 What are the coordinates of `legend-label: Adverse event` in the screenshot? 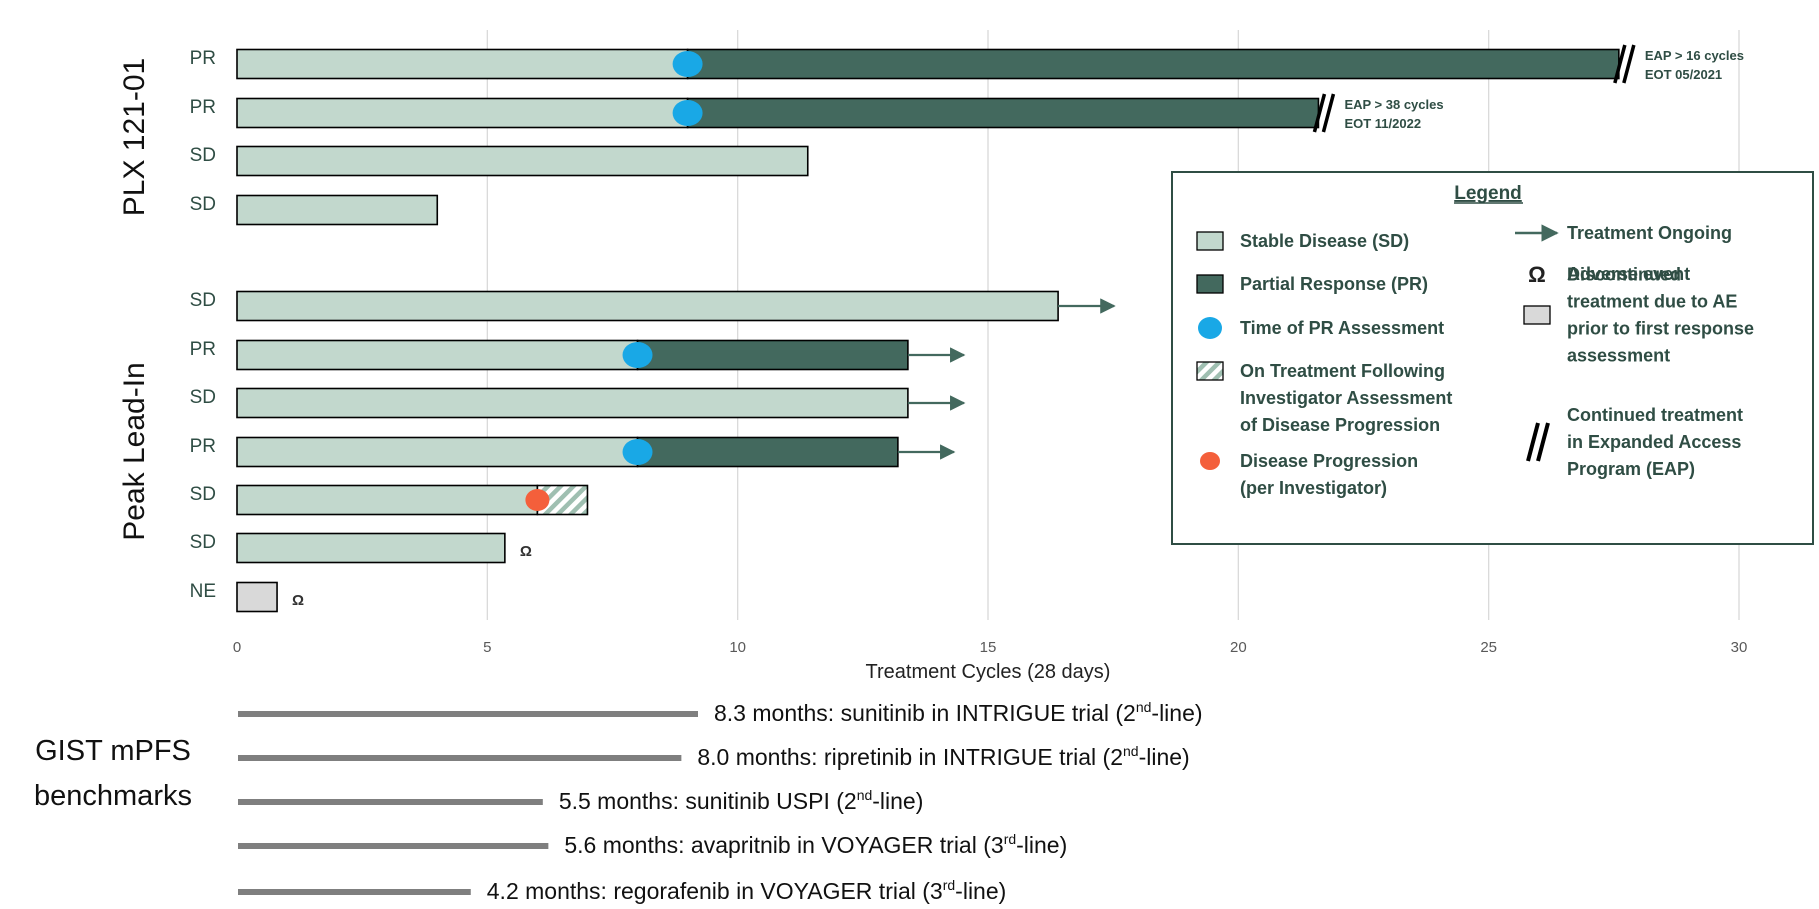 It's located at (1628, 274).